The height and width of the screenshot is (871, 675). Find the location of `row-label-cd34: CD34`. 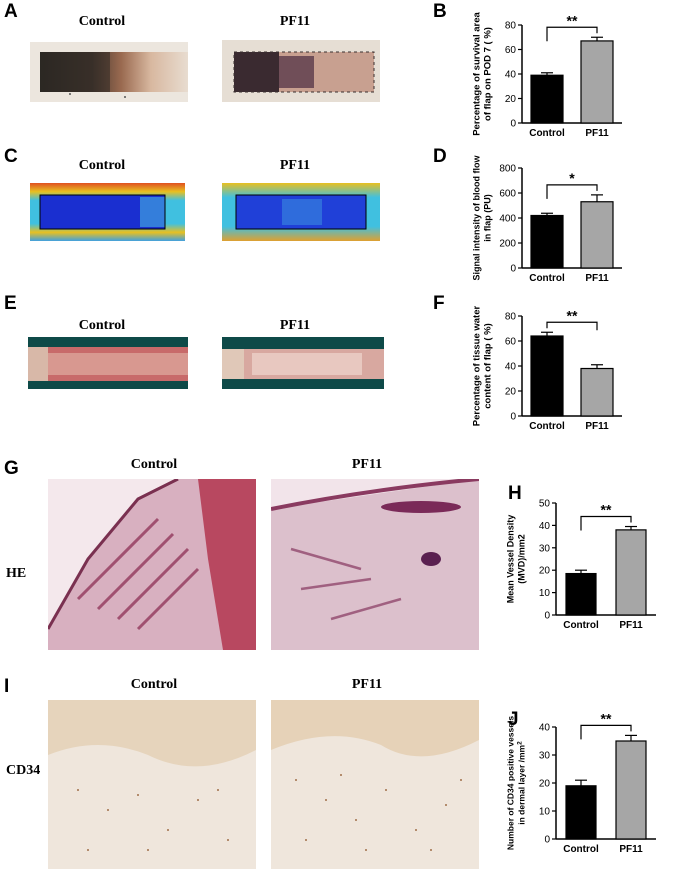

row-label-cd34: CD34 is located at coordinates (23, 770).